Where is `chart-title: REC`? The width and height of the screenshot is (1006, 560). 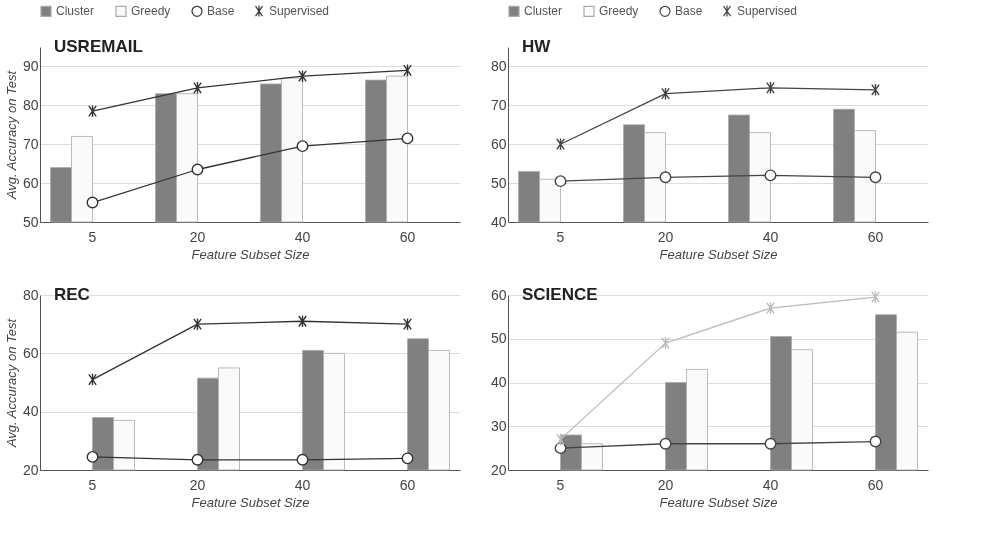 chart-title: REC is located at coordinates (72, 294).